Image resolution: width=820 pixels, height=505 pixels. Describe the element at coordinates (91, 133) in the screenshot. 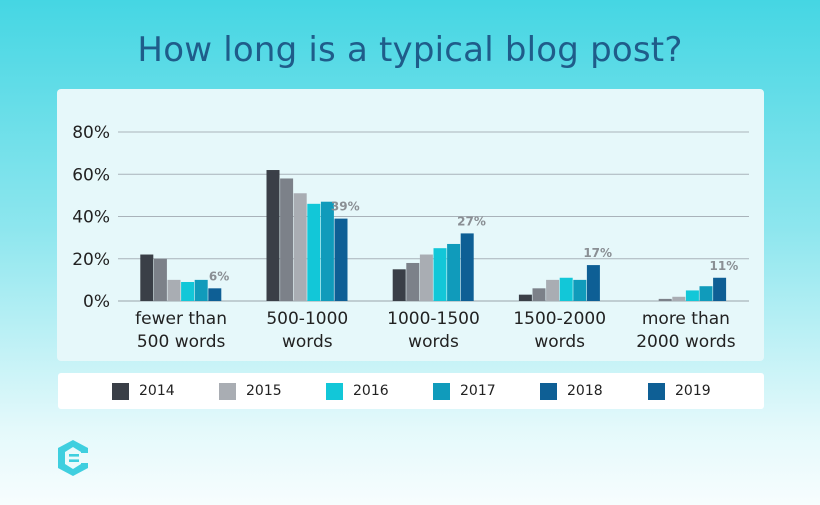

I see `y-tick-label: 80%` at that location.